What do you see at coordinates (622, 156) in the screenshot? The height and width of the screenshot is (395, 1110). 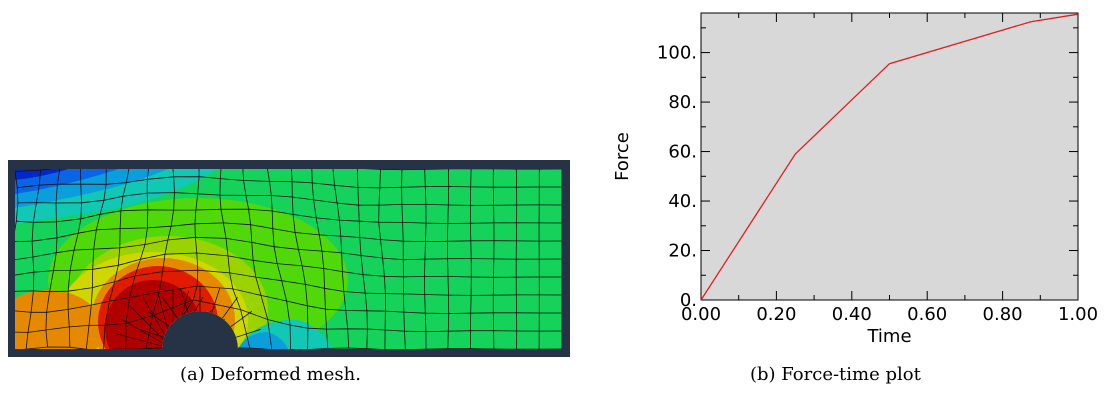 I see `y-axis-label: Force` at bounding box center [622, 156].